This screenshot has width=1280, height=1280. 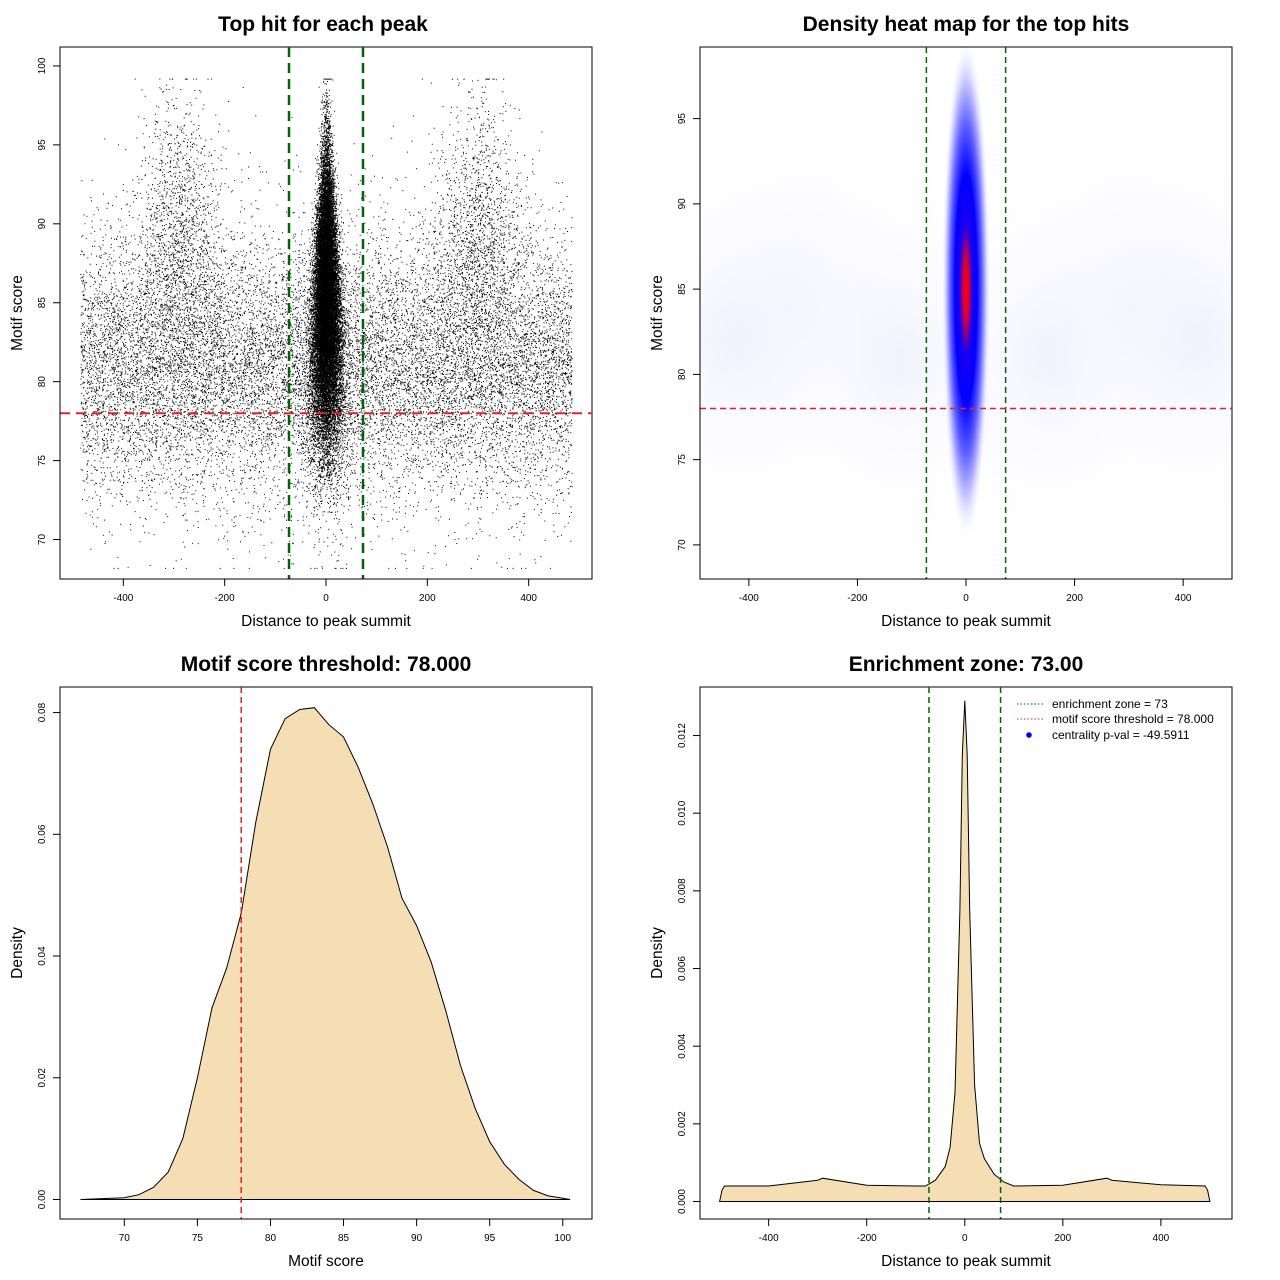 I want to click on distance-density-x-tick-label: 0, so click(x=965, y=1238).